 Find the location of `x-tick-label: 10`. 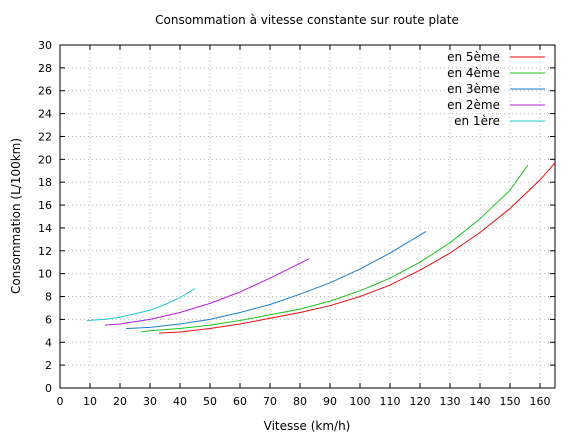

x-tick-label: 10 is located at coordinates (90, 401).